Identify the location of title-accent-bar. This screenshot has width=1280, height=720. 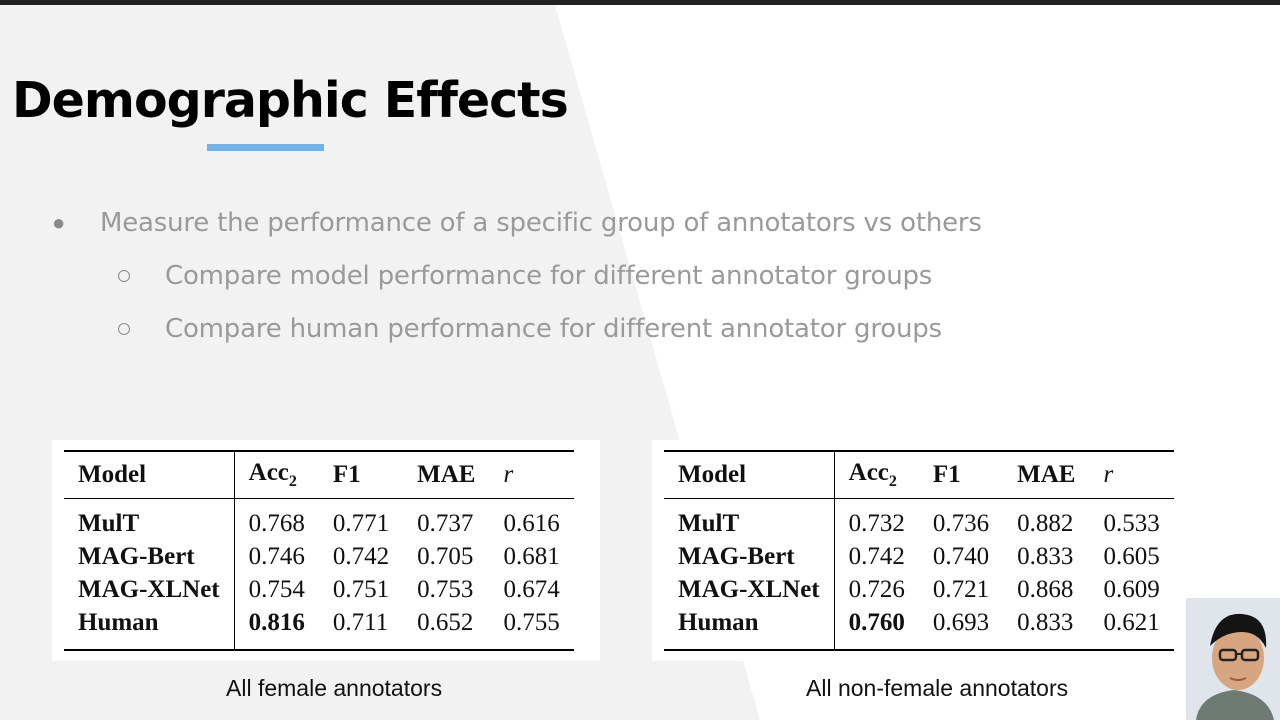
(265, 147).